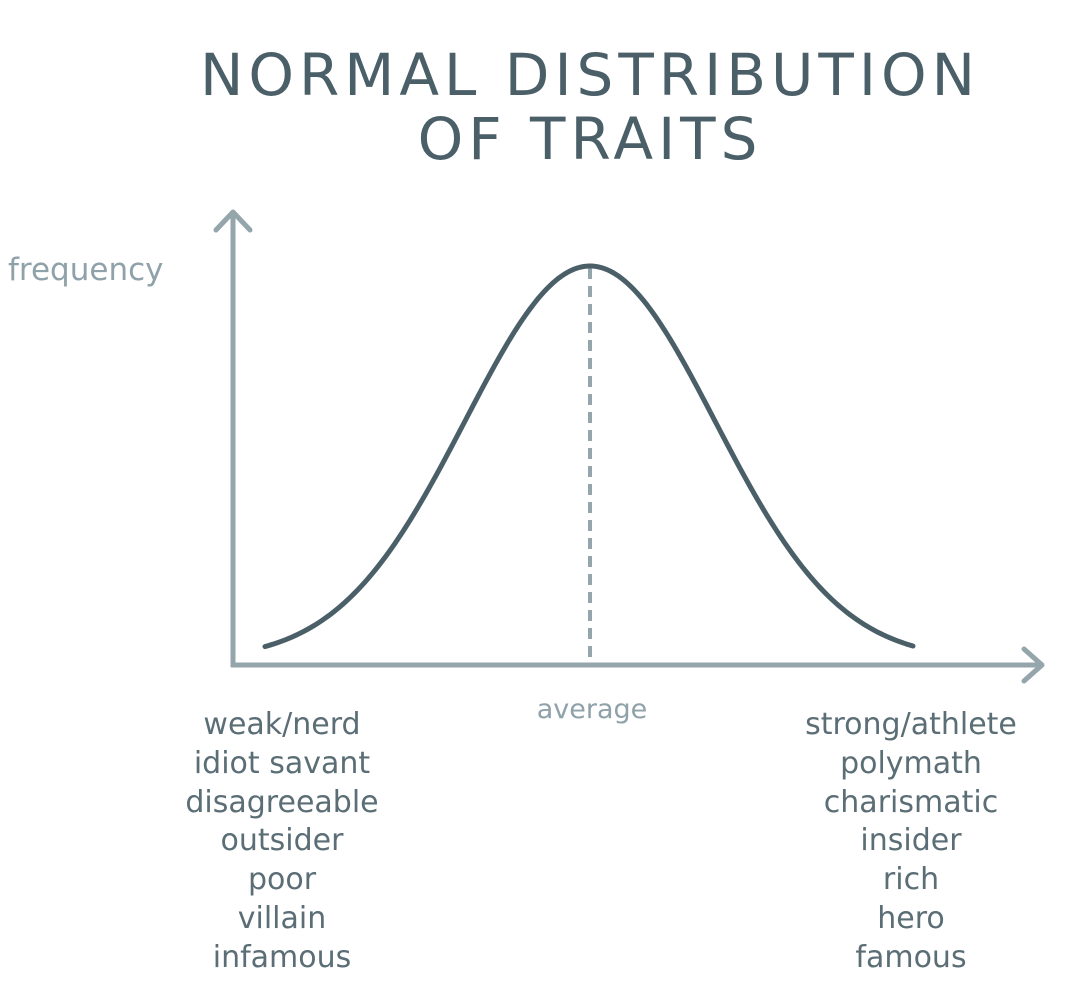 The height and width of the screenshot is (991, 1079). I want to click on left-trait: outsider, so click(282, 841).